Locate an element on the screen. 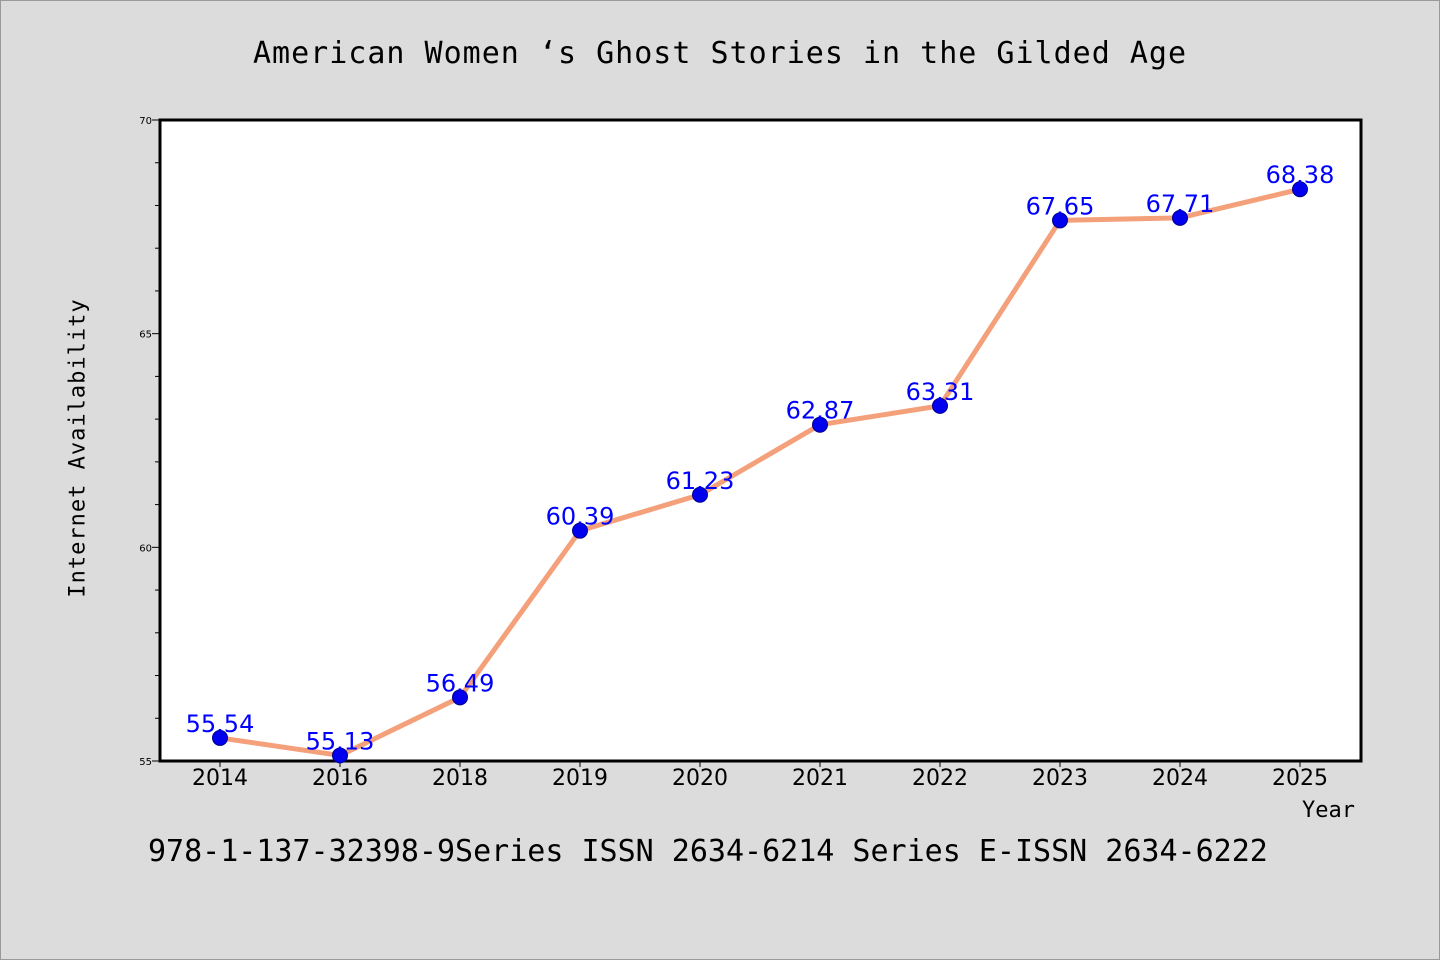 The width and height of the screenshot is (1440, 960). data-label: 68.38 is located at coordinates (1300, 175).